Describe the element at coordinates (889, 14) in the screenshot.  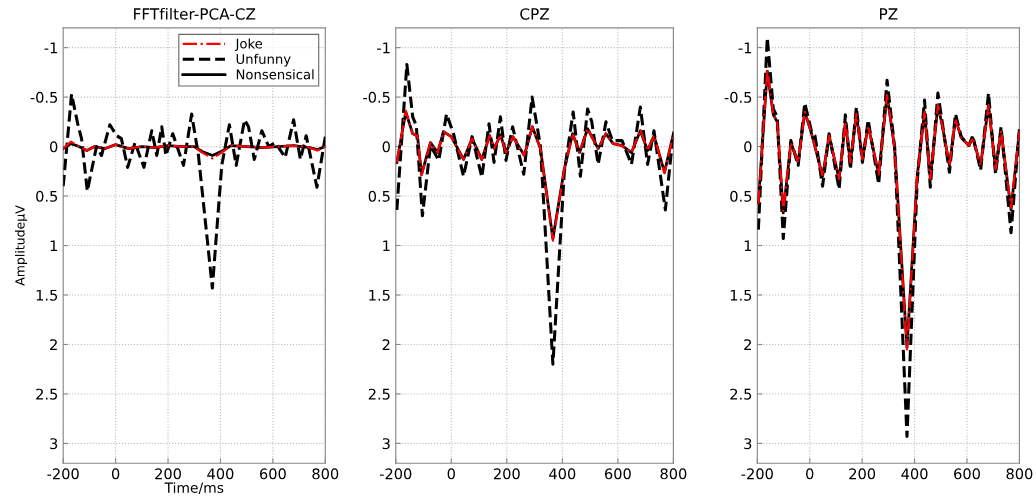
I see `chart-title: PZ` at that location.